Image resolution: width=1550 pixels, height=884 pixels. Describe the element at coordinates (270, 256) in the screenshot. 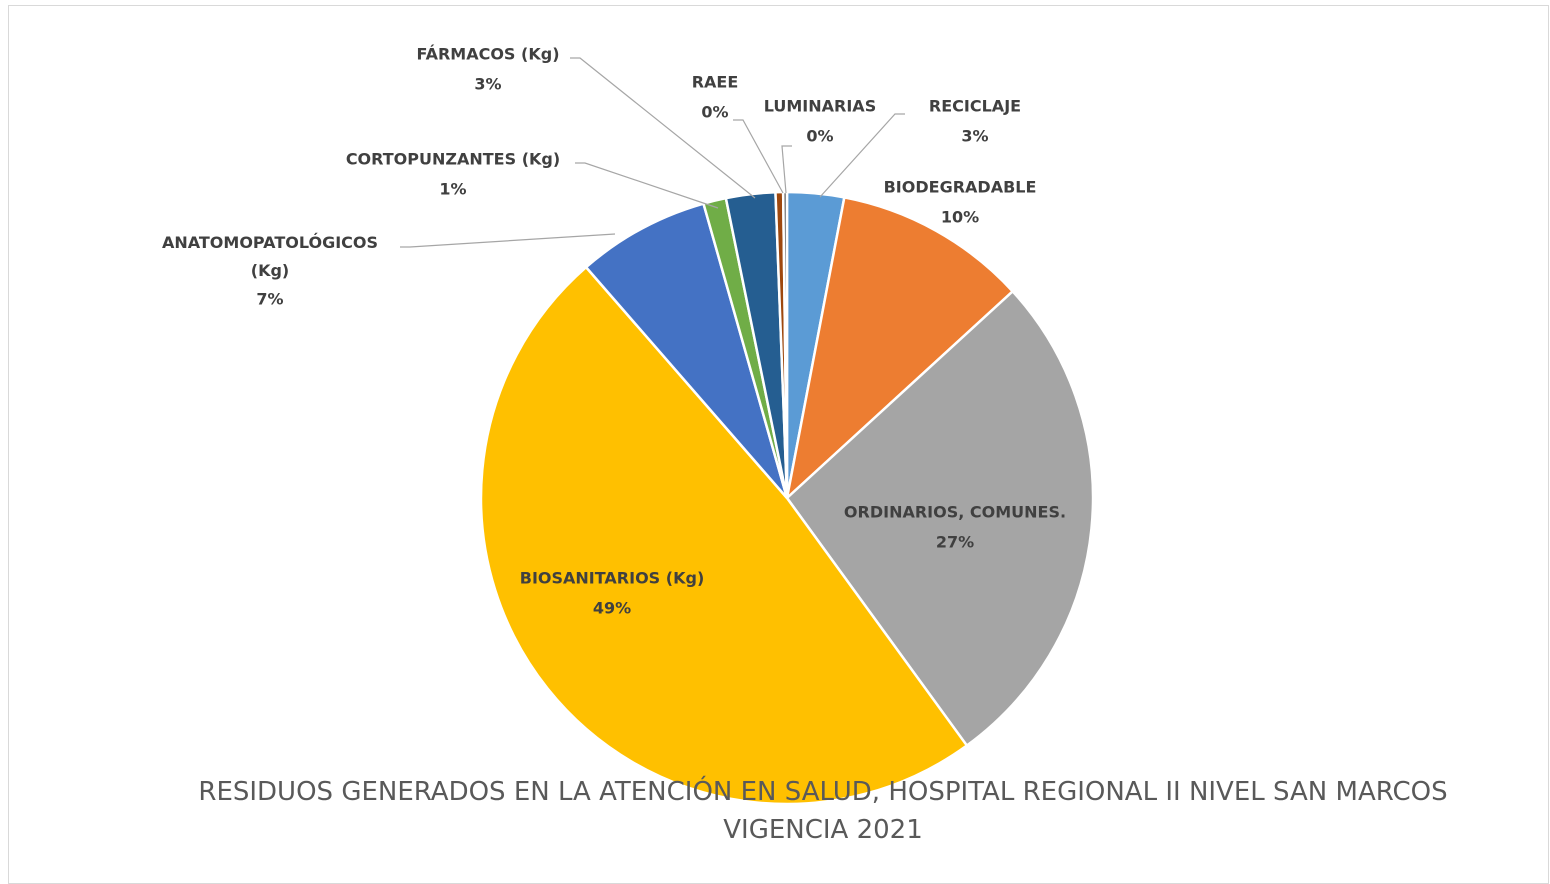

I see `slice-label: ANATOMOPATOLÓGICOS (Kg)` at that location.